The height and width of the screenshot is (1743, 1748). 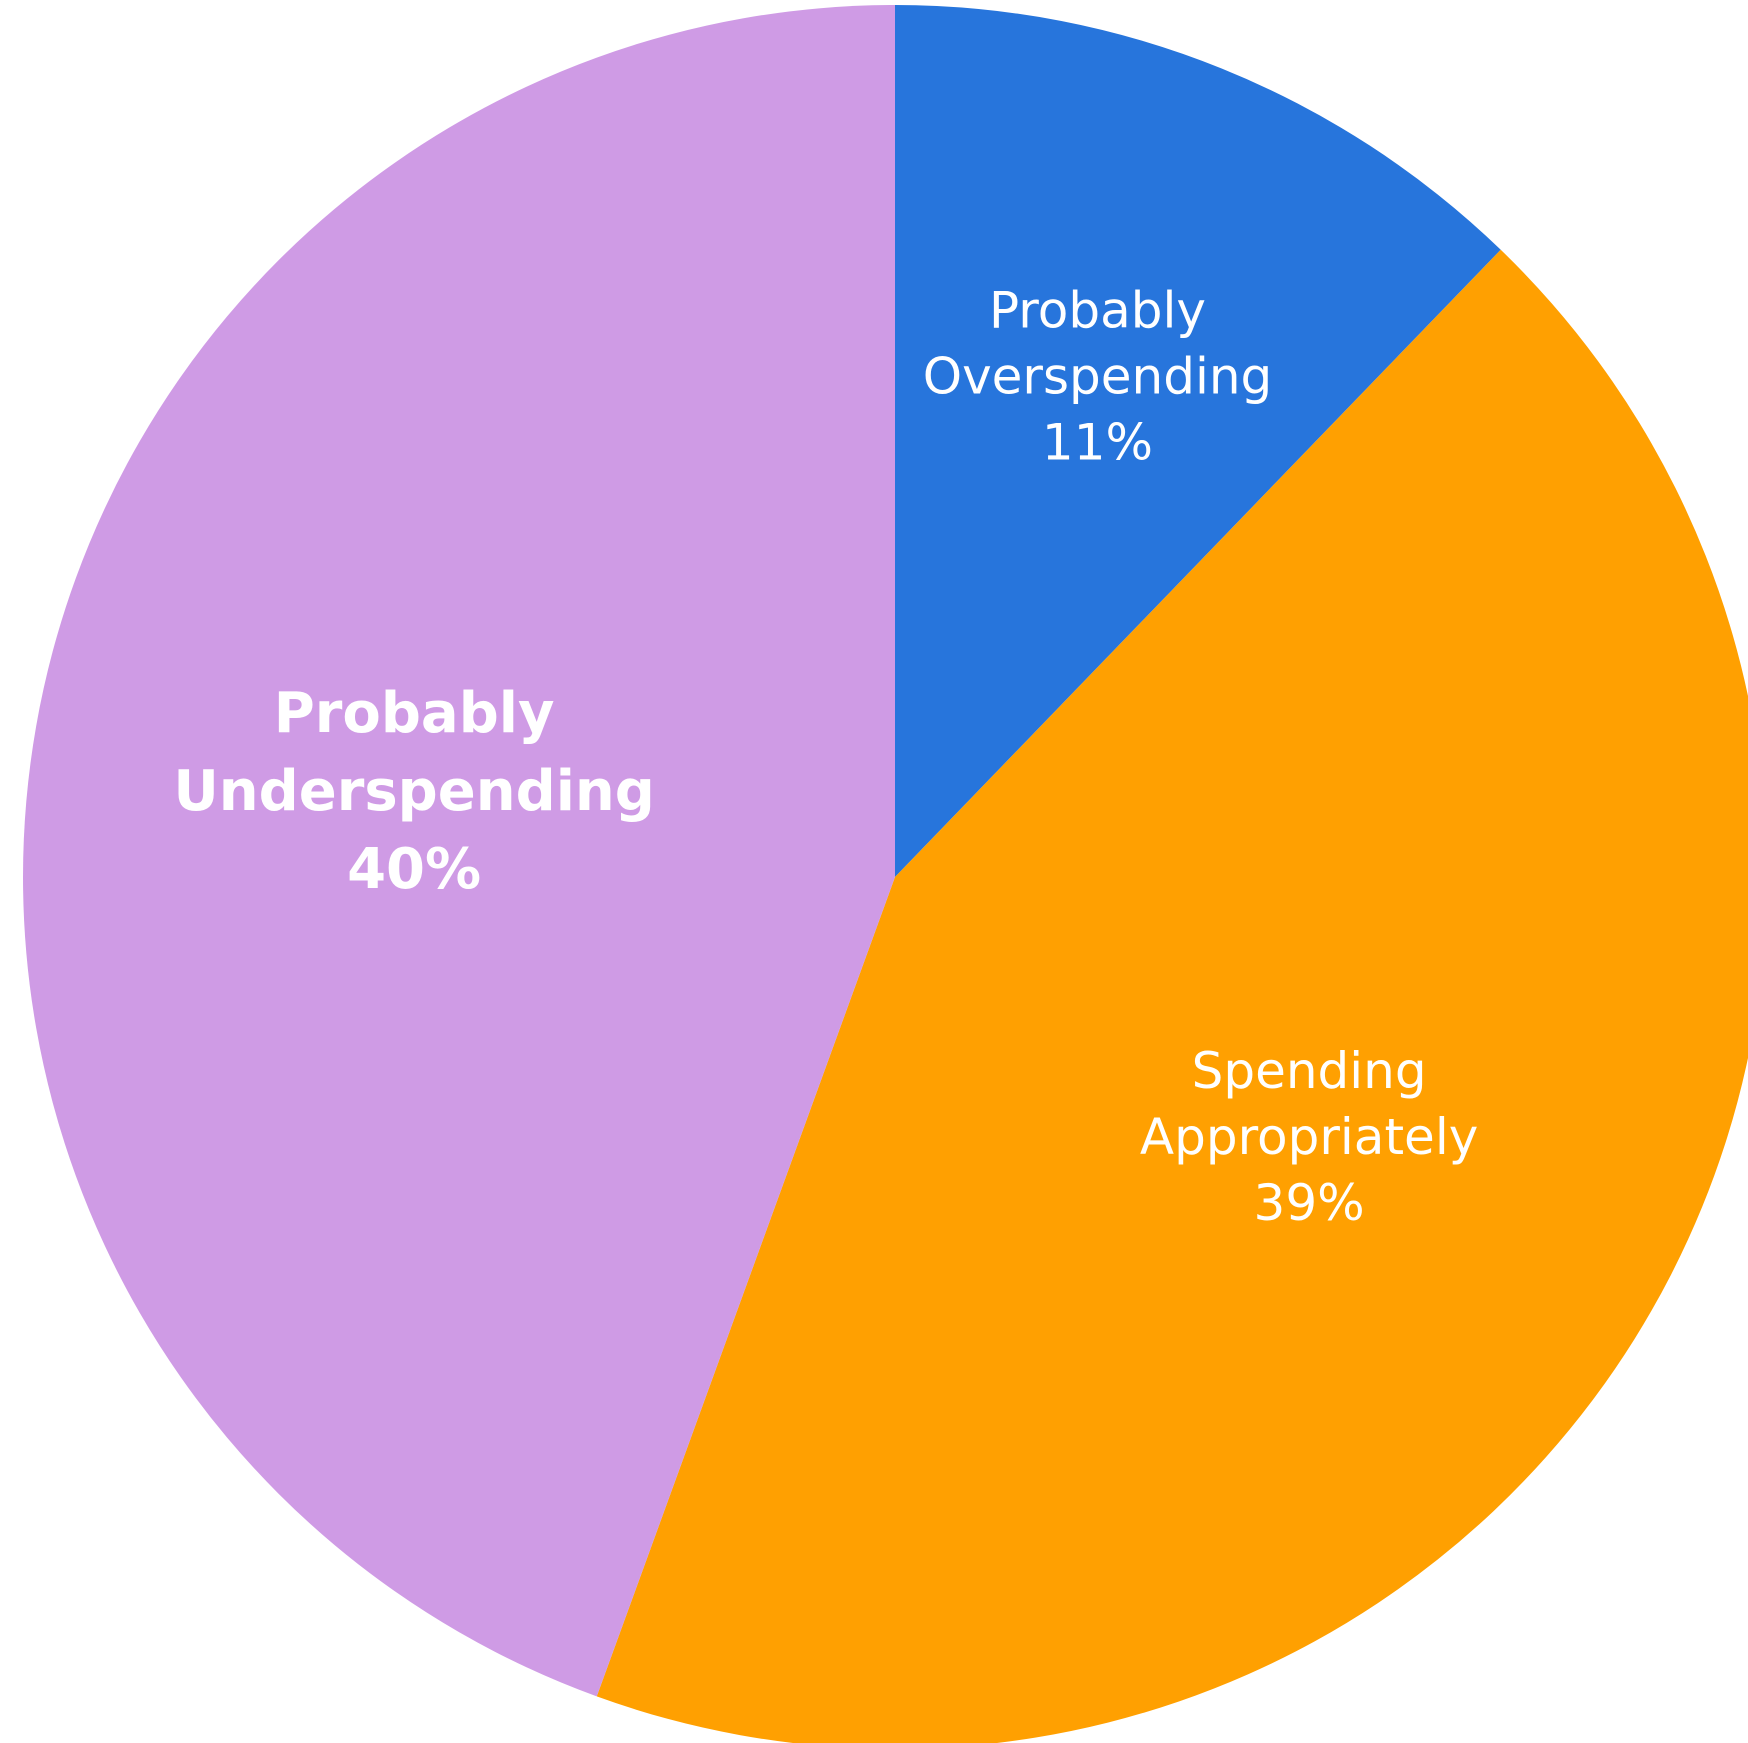 I want to click on slice-name-line: Spending, so click(x=1309, y=1071).